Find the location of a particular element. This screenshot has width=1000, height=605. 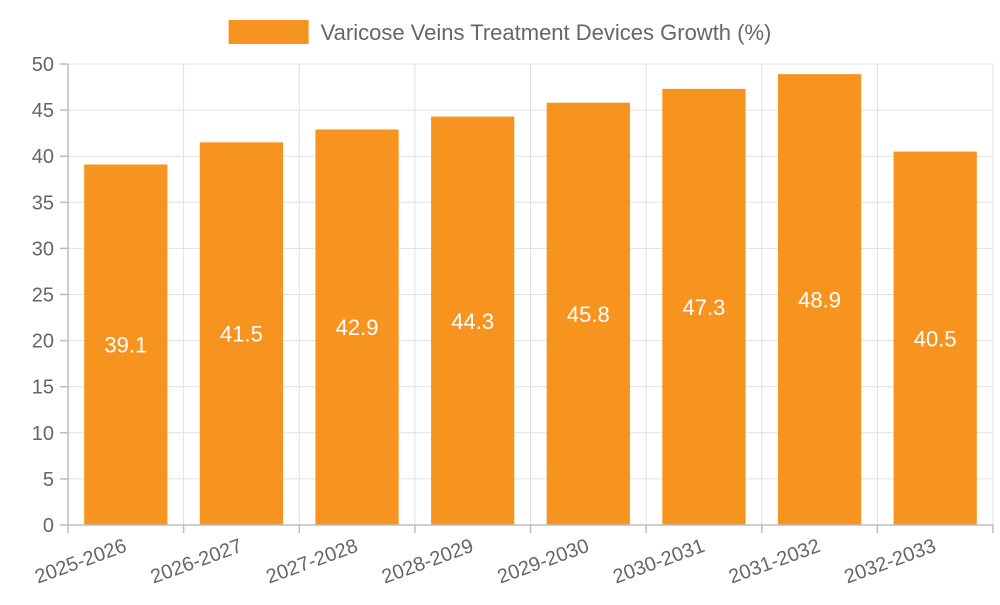

x-tick-label: 2032-2033 is located at coordinates (889, 561).